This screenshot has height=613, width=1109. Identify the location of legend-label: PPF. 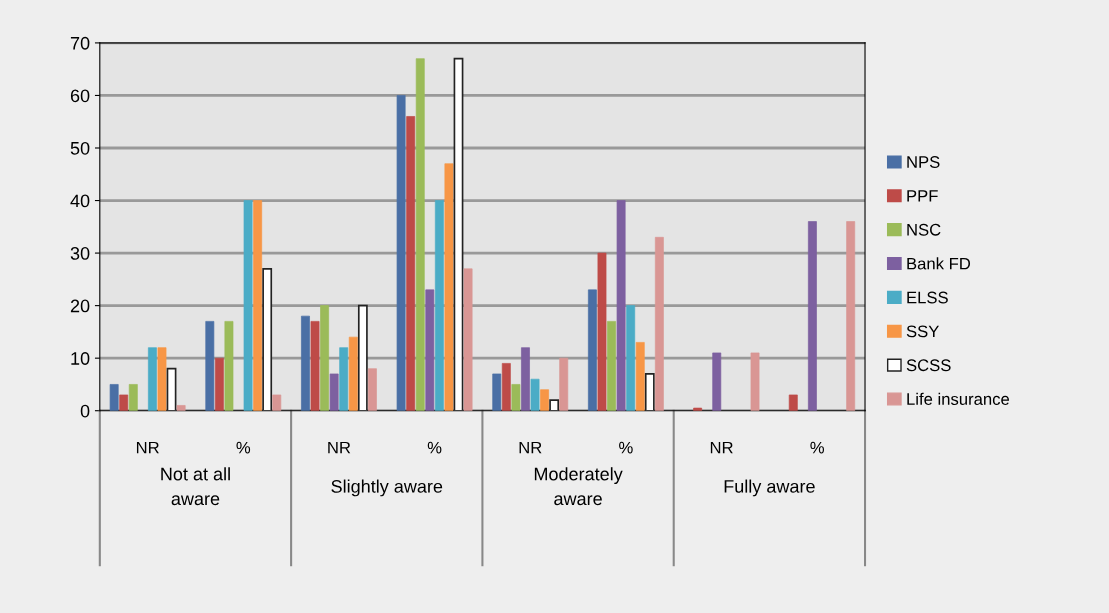
(922, 196).